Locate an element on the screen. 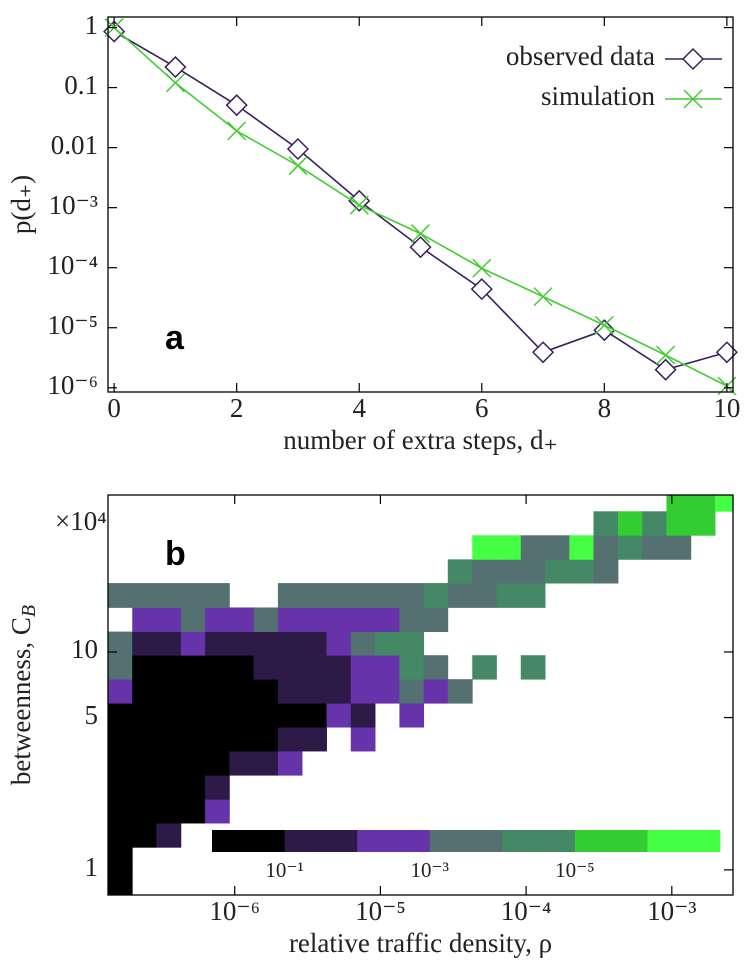  x-tick-label: 10⁻³ is located at coordinates (671, 911).